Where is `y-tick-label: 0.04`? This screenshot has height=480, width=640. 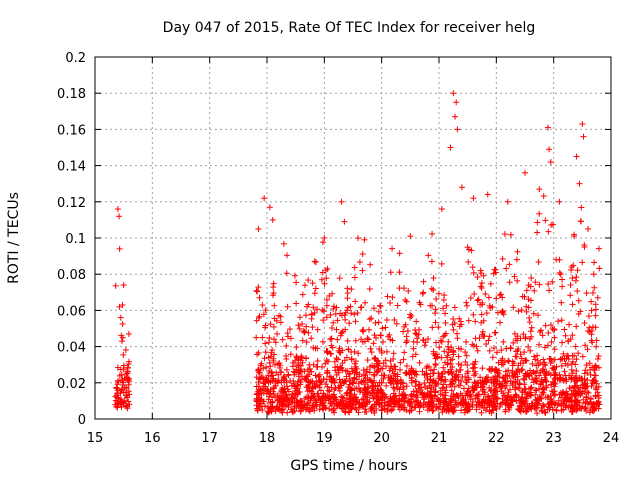
y-tick-label: 0.04 is located at coordinates (71, 348).